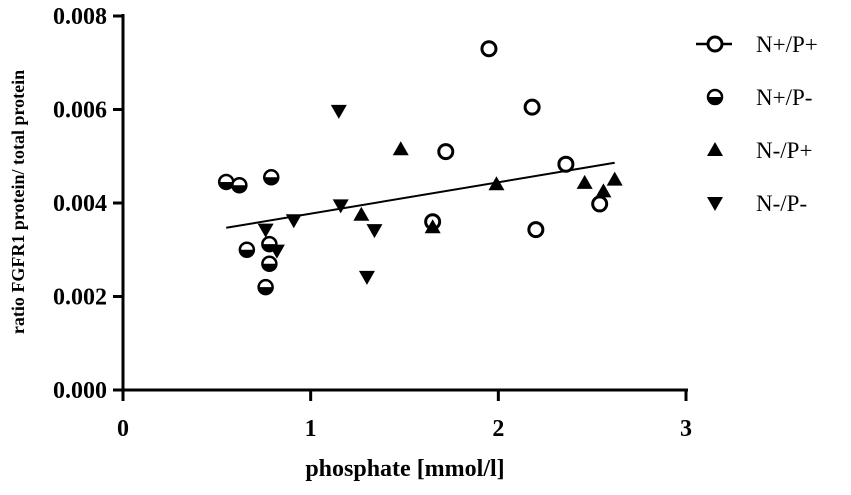  What do you see at coordinates (498, 429) in the screenshot?
I see `x-tick-label: 2` at bounding box center [498, 429].